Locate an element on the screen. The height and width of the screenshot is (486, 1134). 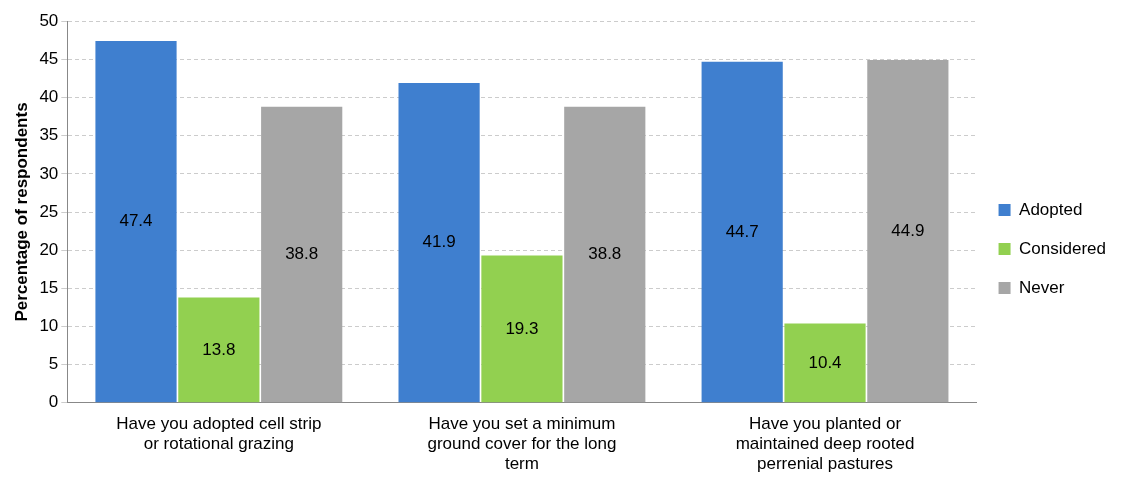
legend-label: Never is located at coordinates (1042, 287).